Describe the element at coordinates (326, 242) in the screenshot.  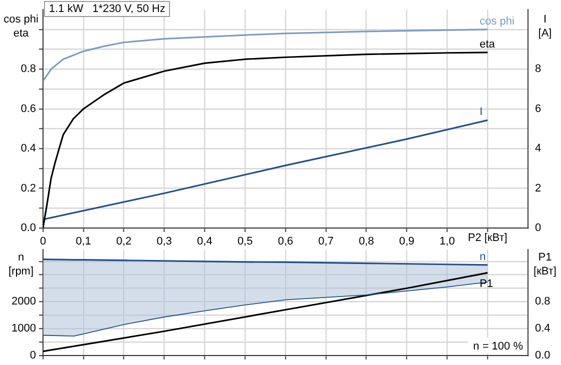
I see `x-tick-label: 0,7` at that location.